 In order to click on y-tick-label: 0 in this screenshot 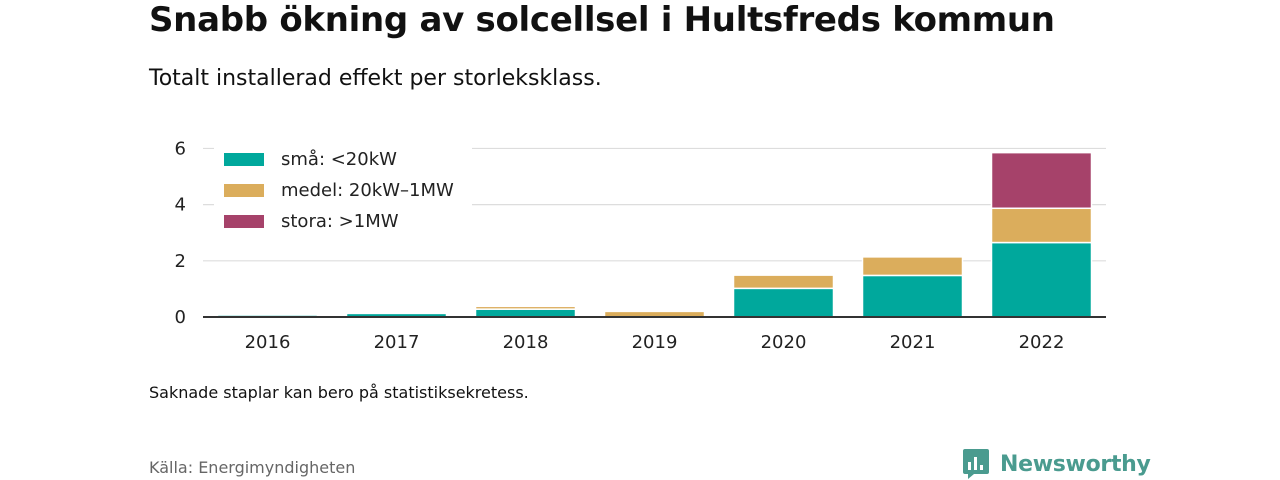, I will do `click(180, 317)`.